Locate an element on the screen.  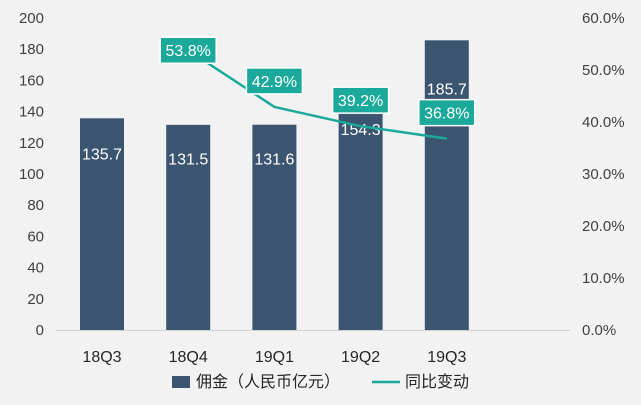
x-category-label: 18Q4 is located at coordinates (188, 357).